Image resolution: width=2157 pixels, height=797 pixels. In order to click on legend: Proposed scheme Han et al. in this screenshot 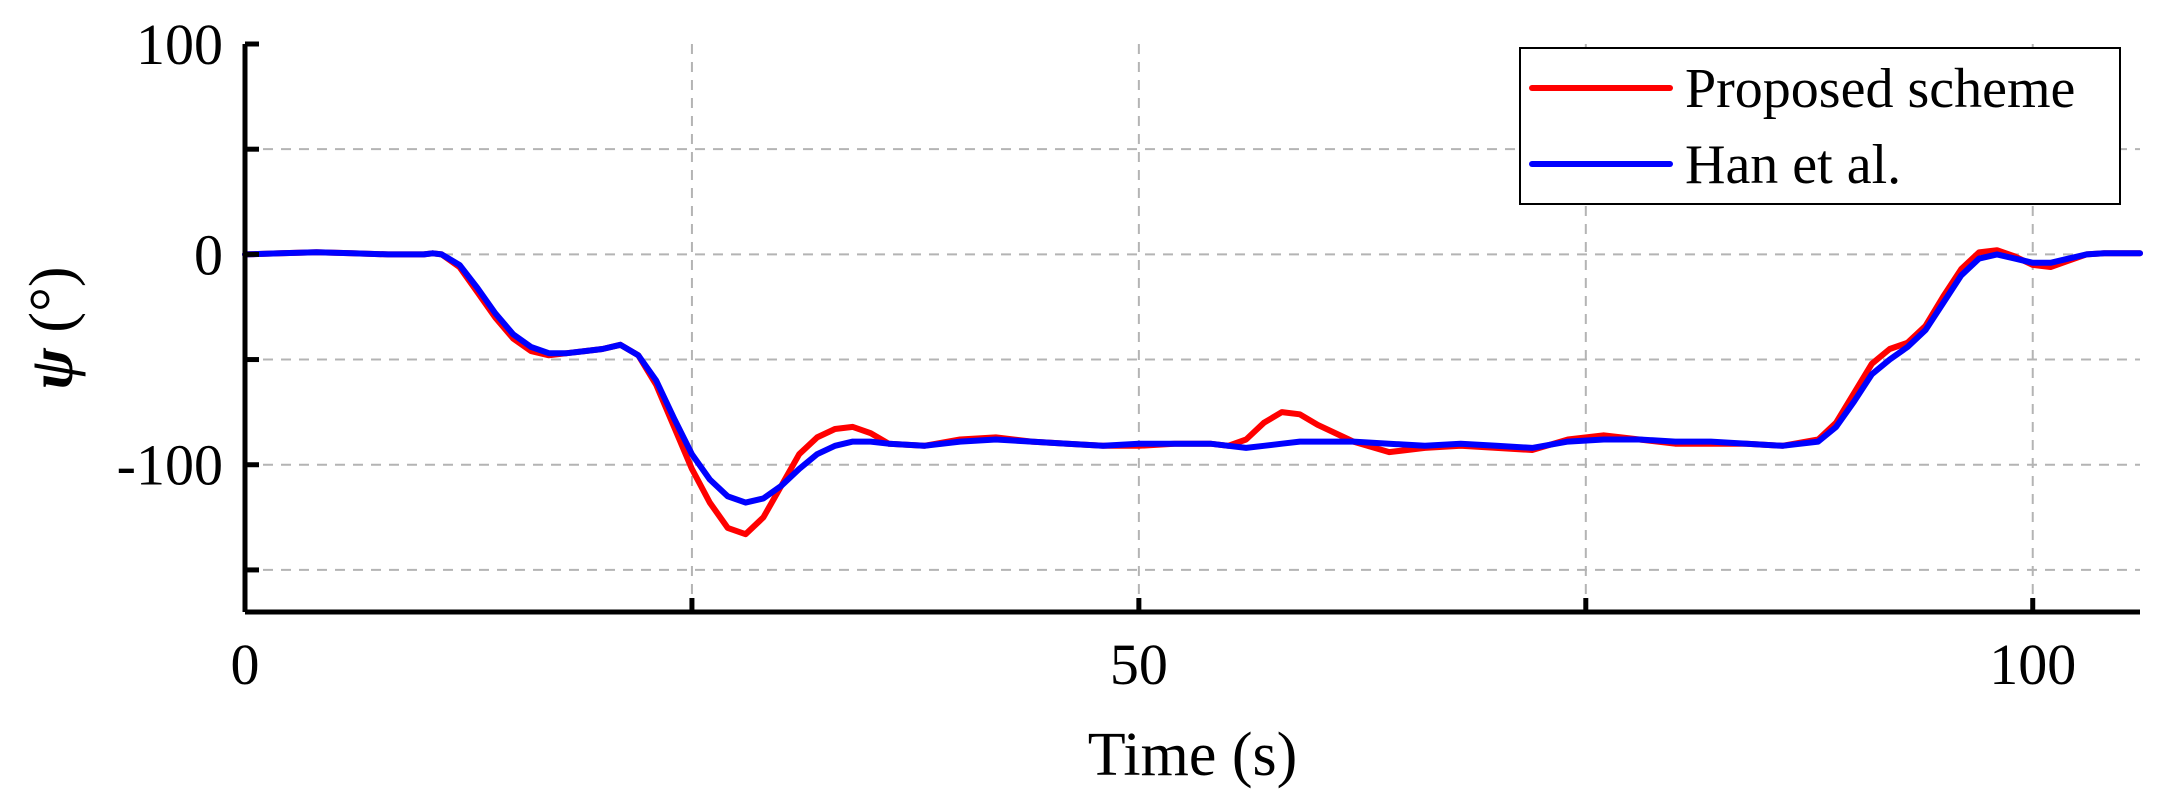, I will do `click(1820, 126)`.